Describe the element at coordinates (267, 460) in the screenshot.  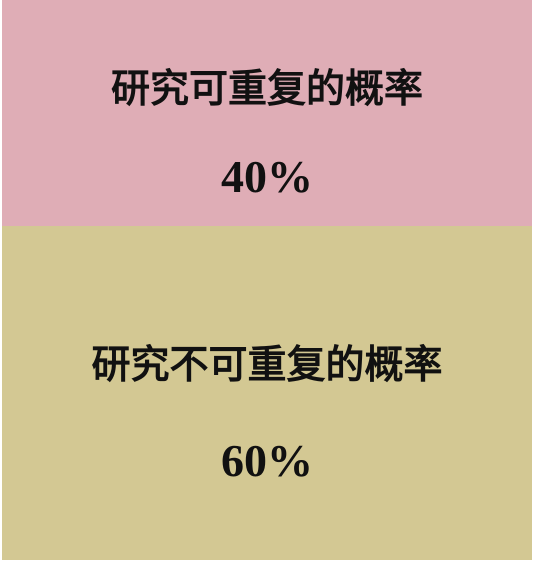
I see `not-reproducible-value: 60%` at that location.